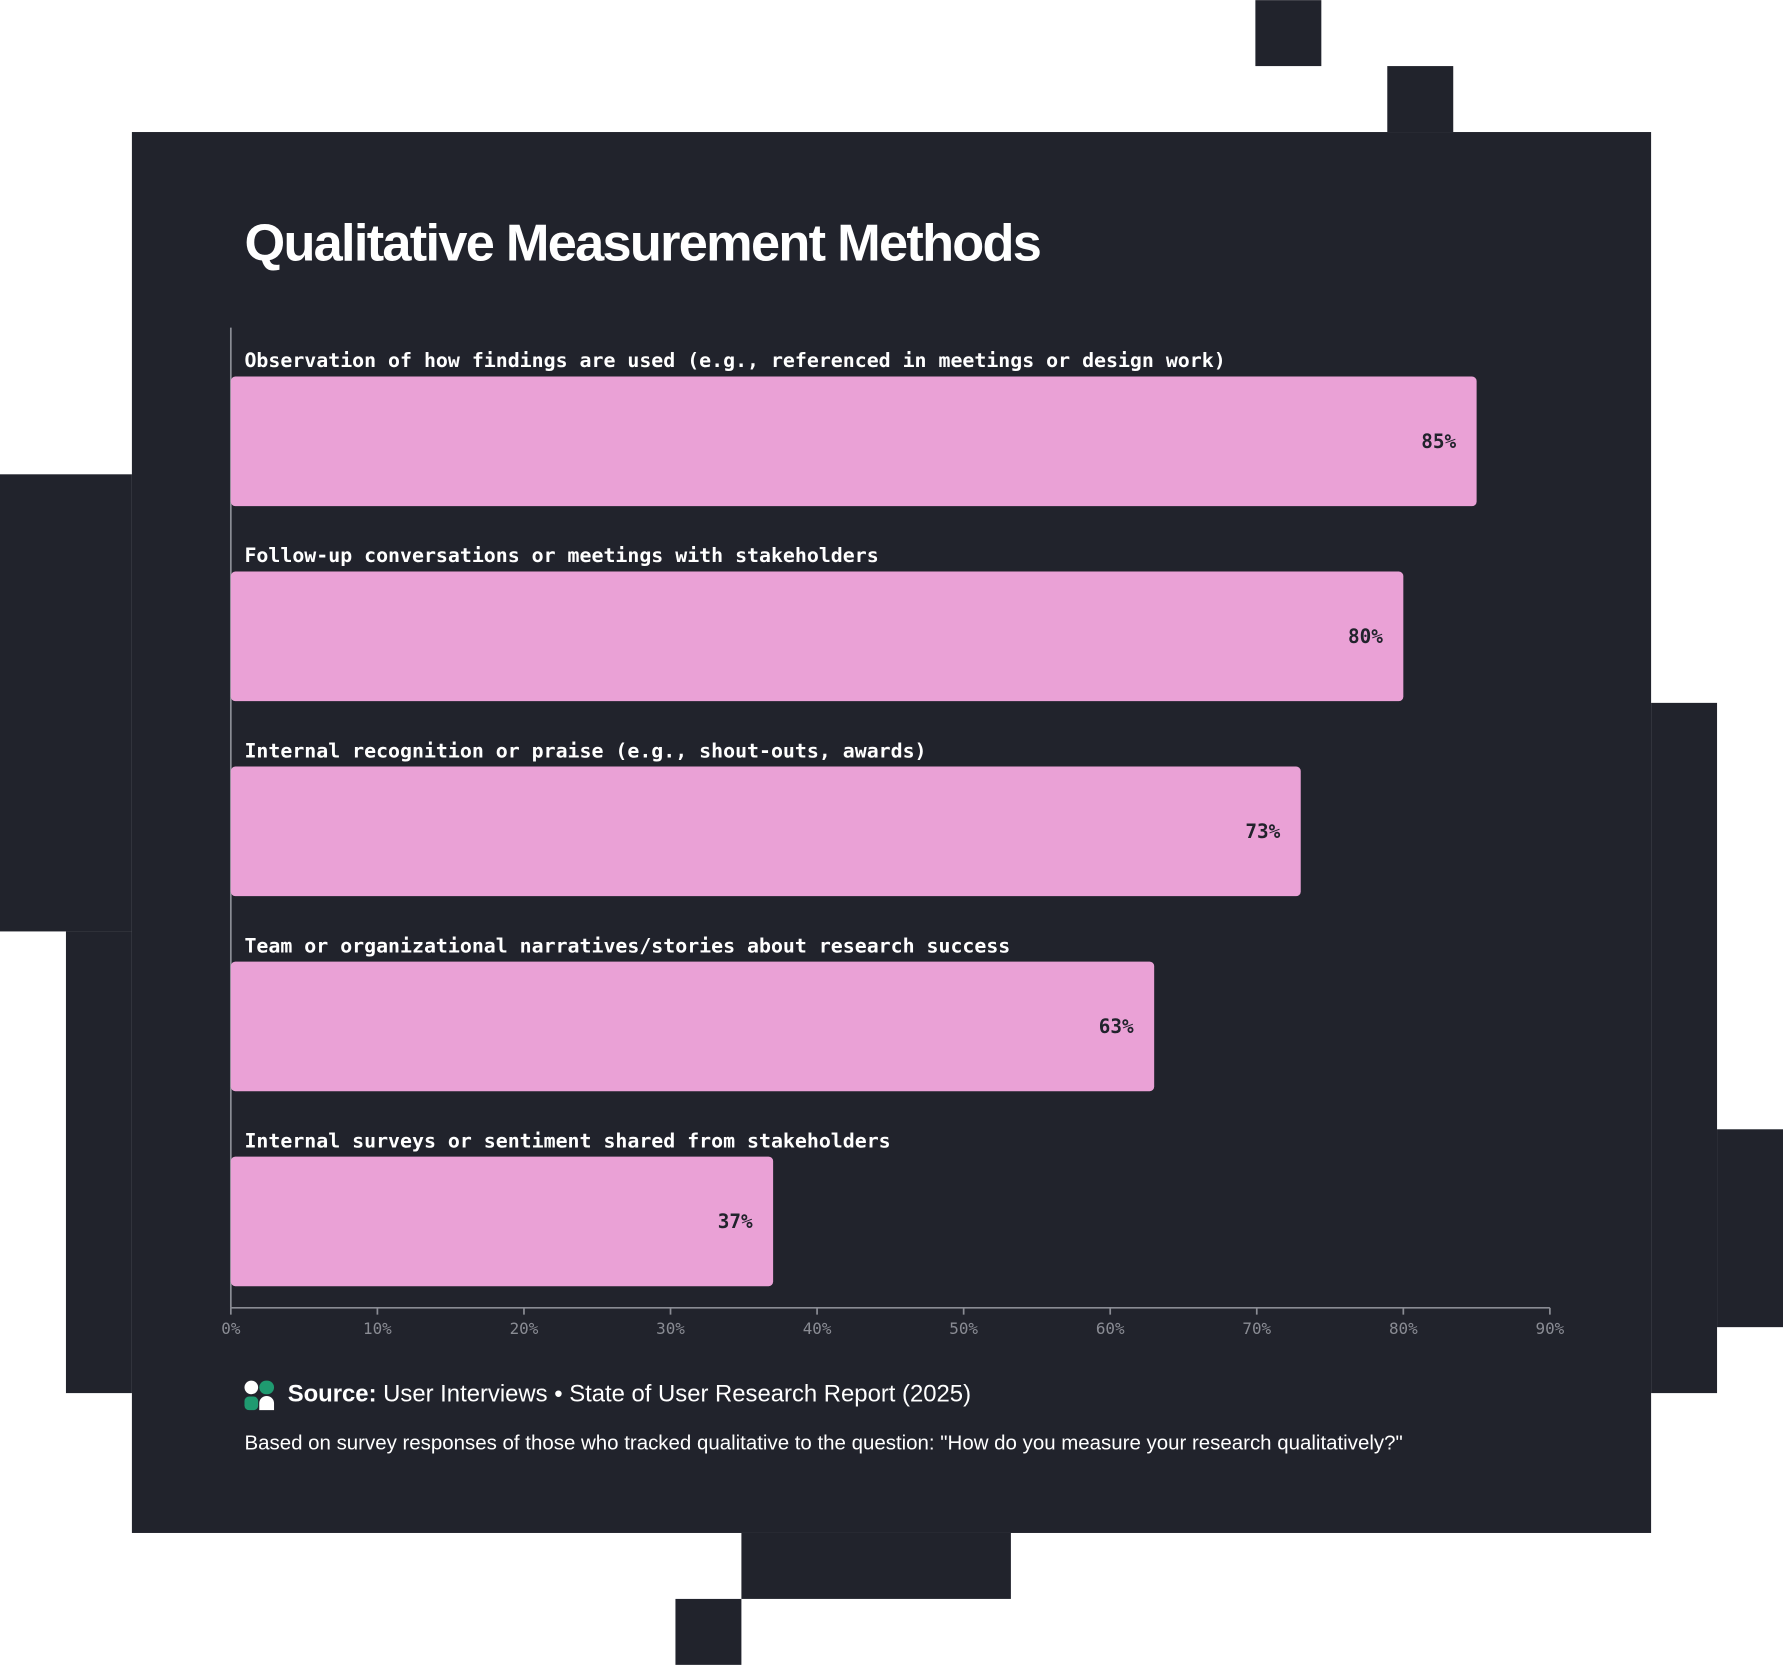 This screenshot has height=1665, width=1783. Describe the element at coordinates (963, 1328) in the screenshot. I see `x-tick-label: 50%` at that location.